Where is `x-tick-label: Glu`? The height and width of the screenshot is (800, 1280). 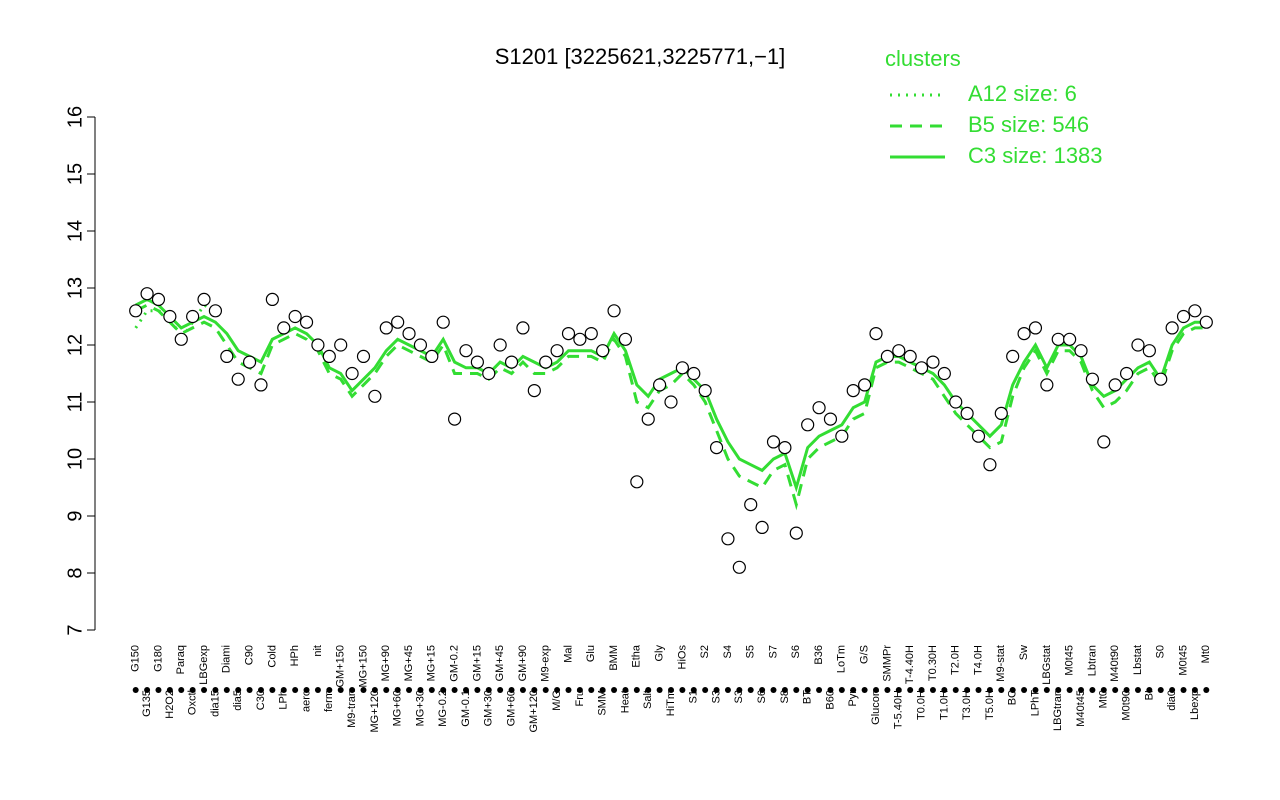 x-tick-label: Glu is located at coordinates (591, 653).